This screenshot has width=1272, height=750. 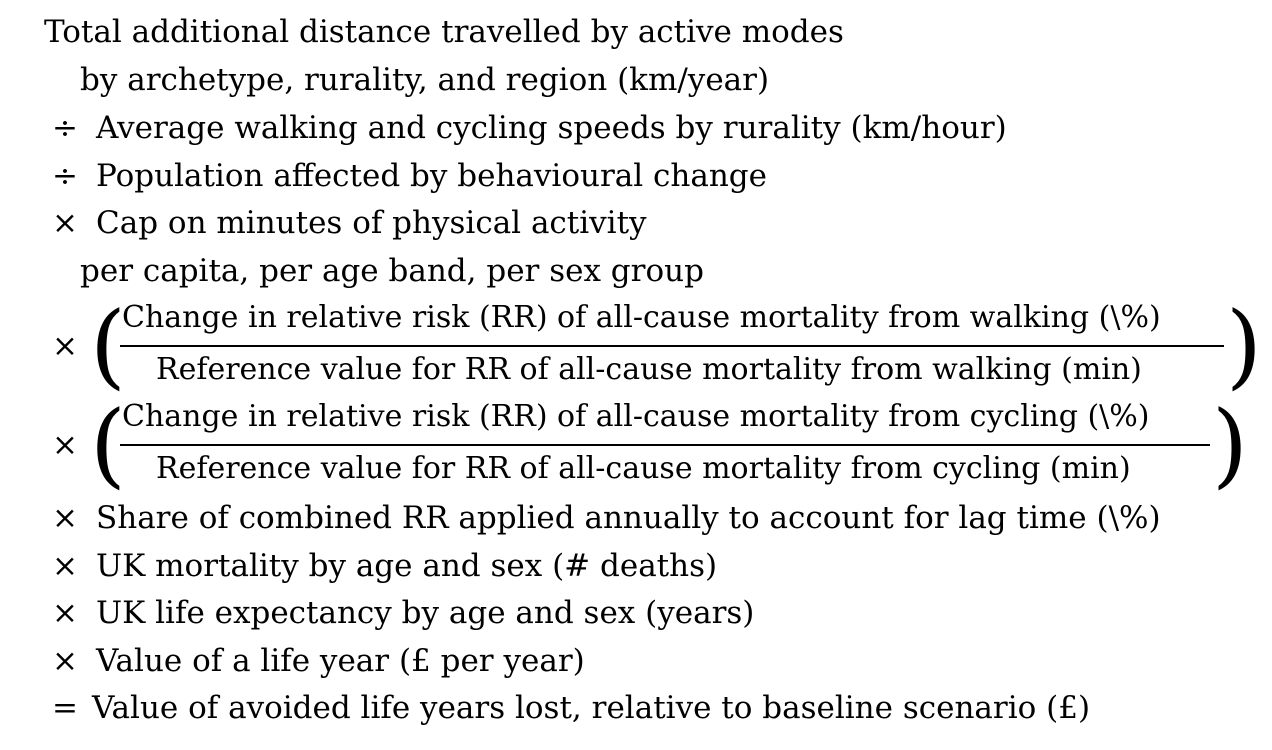 What do you see at coordinates (65, 708) in the screenshot?
I see `equals-operator: =` at bounding box center [65, 708].